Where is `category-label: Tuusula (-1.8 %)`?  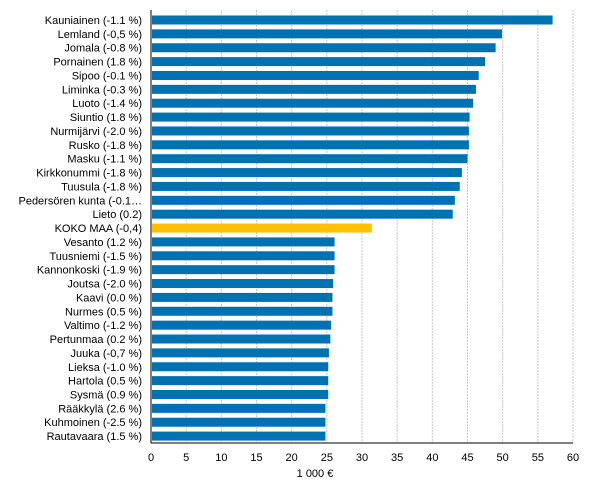 category-label: Tuusula (-1.8 %) is located at coordinates (101, 187).